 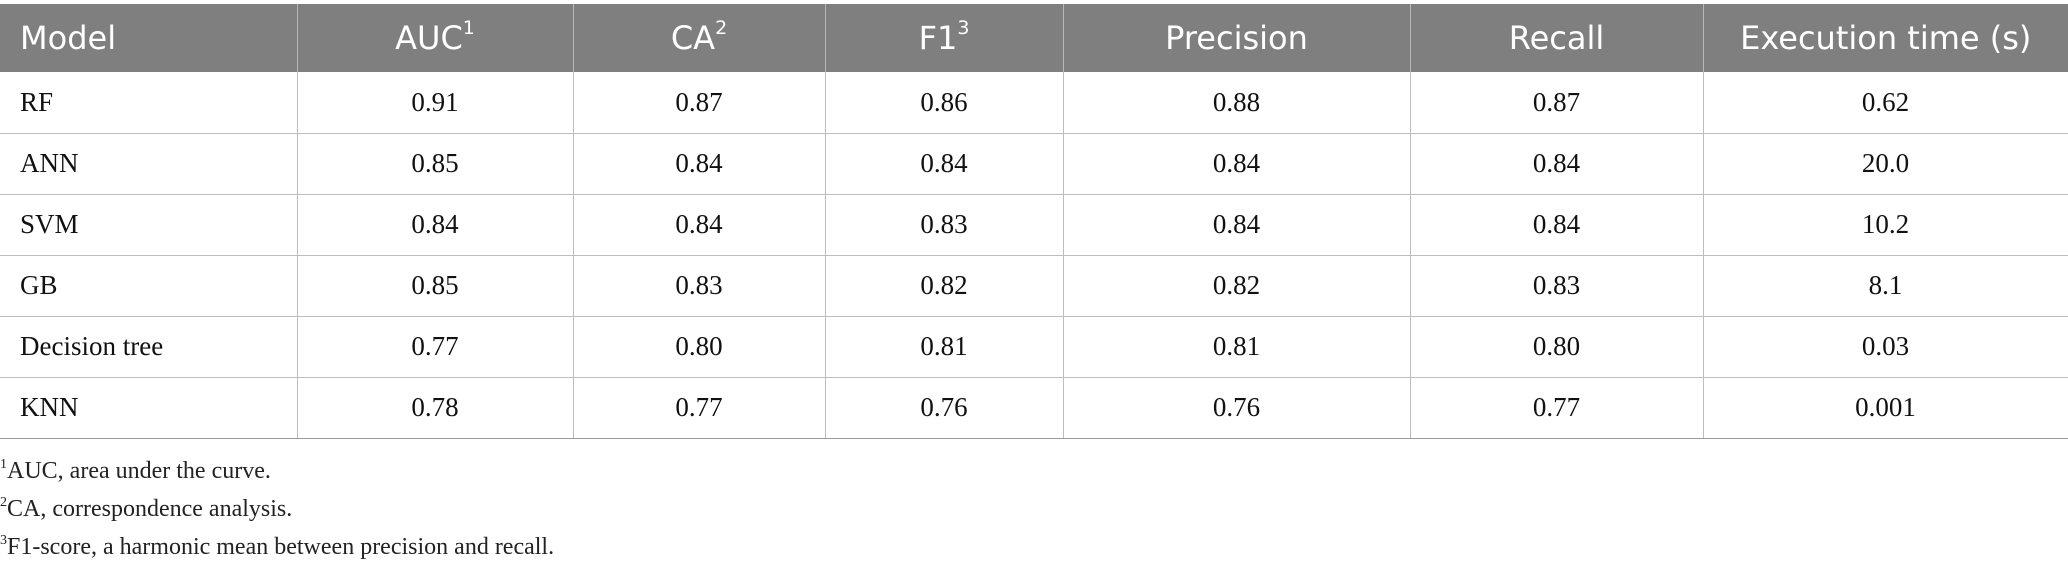 I want to click on table-row: ANN 0.85 0.84 0.84 0.84 0.84 20.0, so click(x=1034, y=164).